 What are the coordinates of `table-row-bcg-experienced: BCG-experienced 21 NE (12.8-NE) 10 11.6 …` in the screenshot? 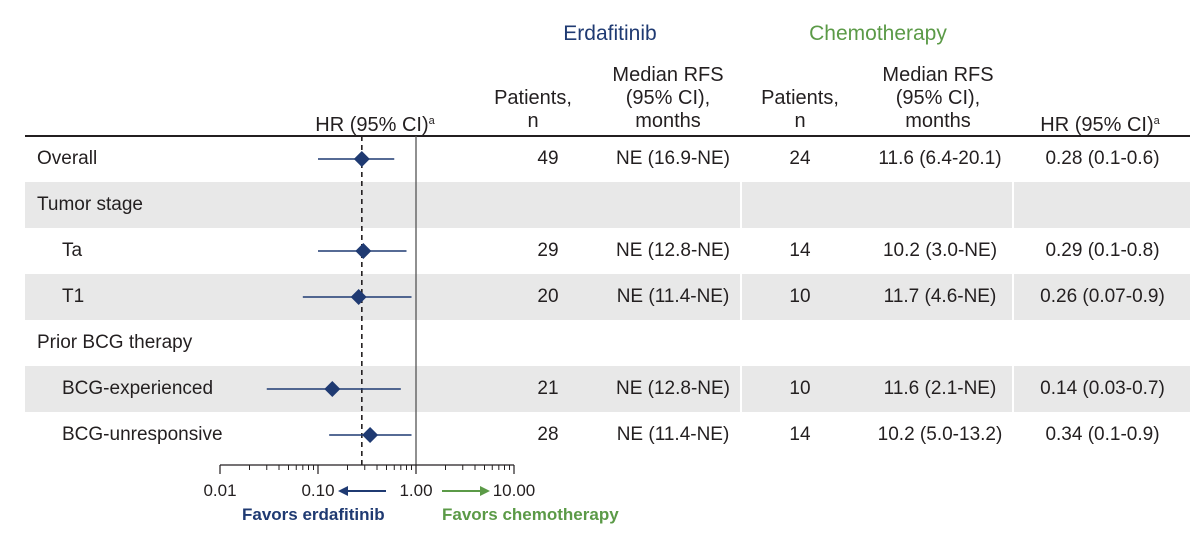 It's located at (607, 389).